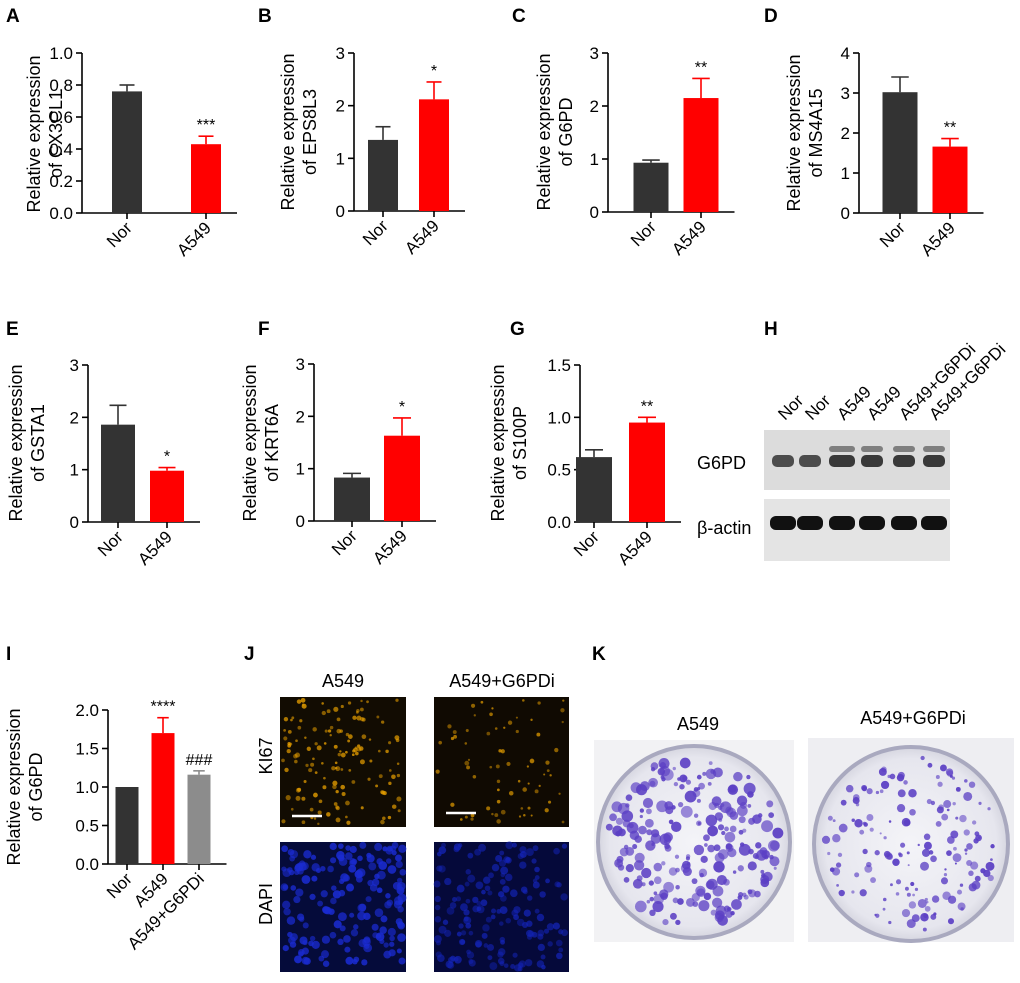 This screenshot has height=983, width=1020. What do you see at coordinates (790, 407) in the screenshot?
I see `blot-lane-label: Nor` at bounding box center [790, 407].